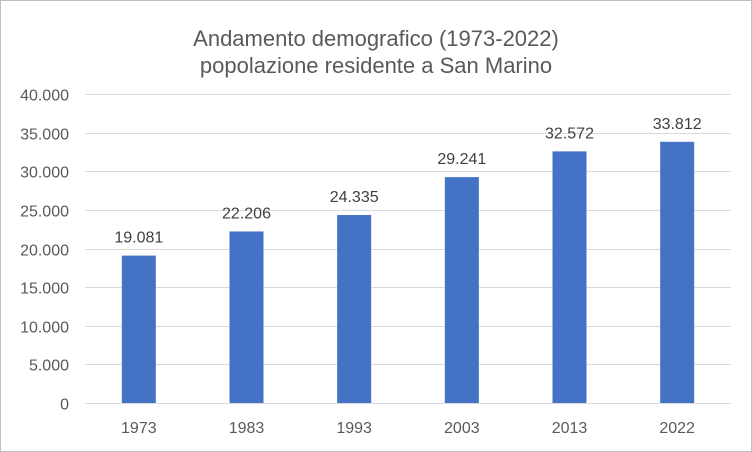 This screenshot has width=752, height=452. I want to click on data-label: 32.572, so click(569, 133).